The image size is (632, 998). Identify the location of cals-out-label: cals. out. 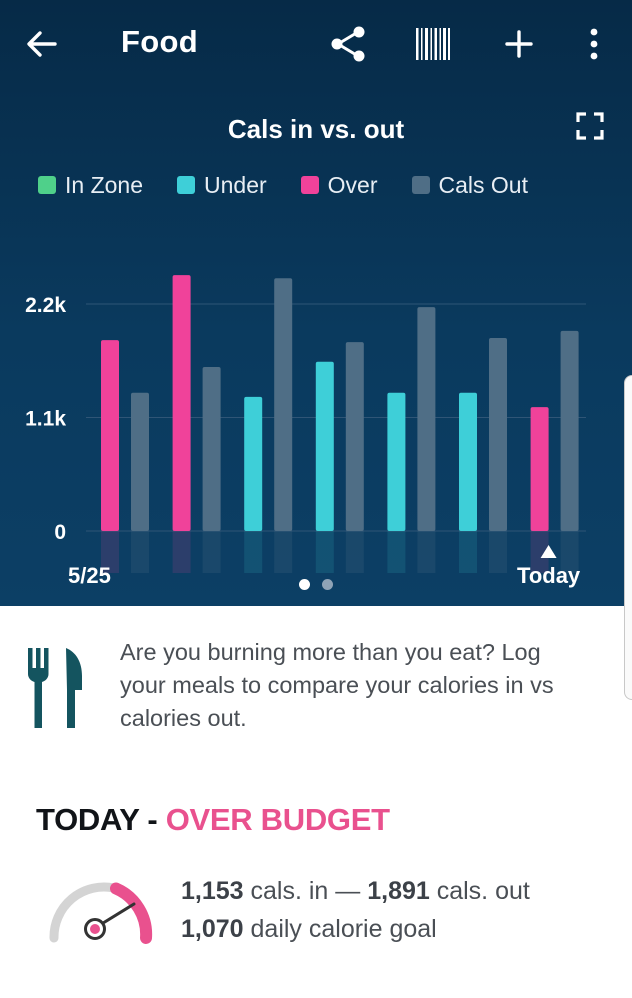
(479, 891).